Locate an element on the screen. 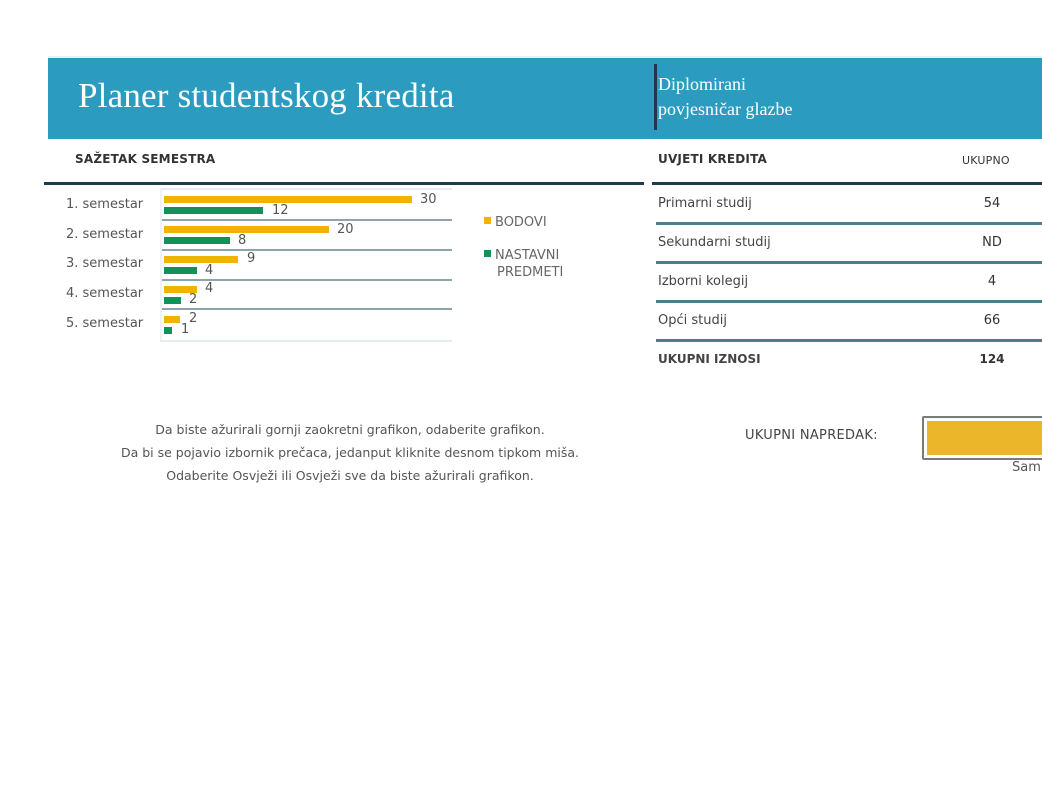  progress-fill is located at coordinates (984, 438).